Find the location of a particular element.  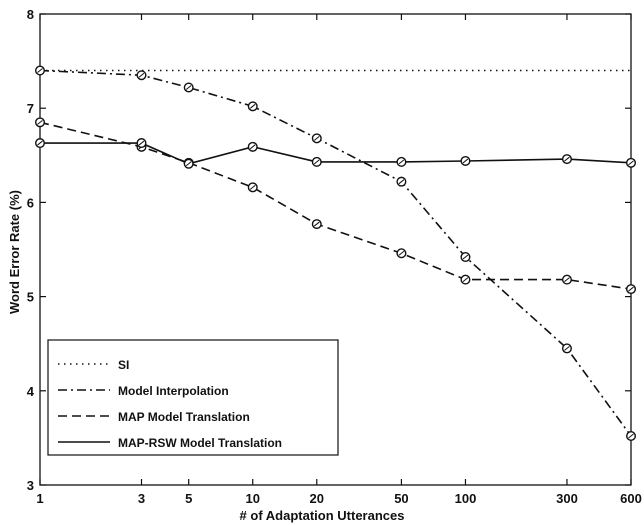

x-tick-label: 1 is located at coordinates (39, 498).